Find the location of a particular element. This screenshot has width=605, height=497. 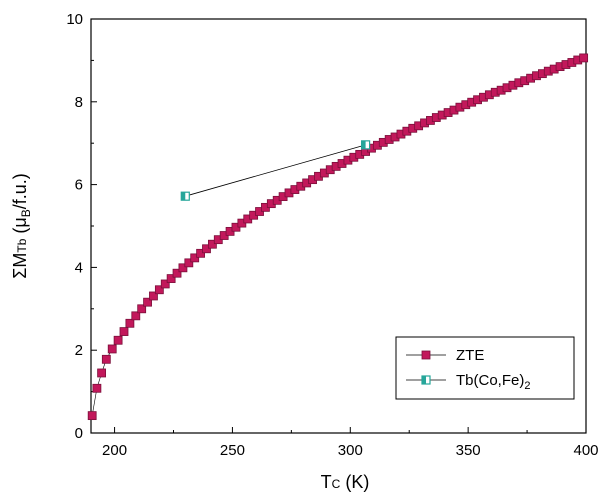

y-axis-ticks: 0 2 4 6 8 10 is located at coordinates (81, 226).